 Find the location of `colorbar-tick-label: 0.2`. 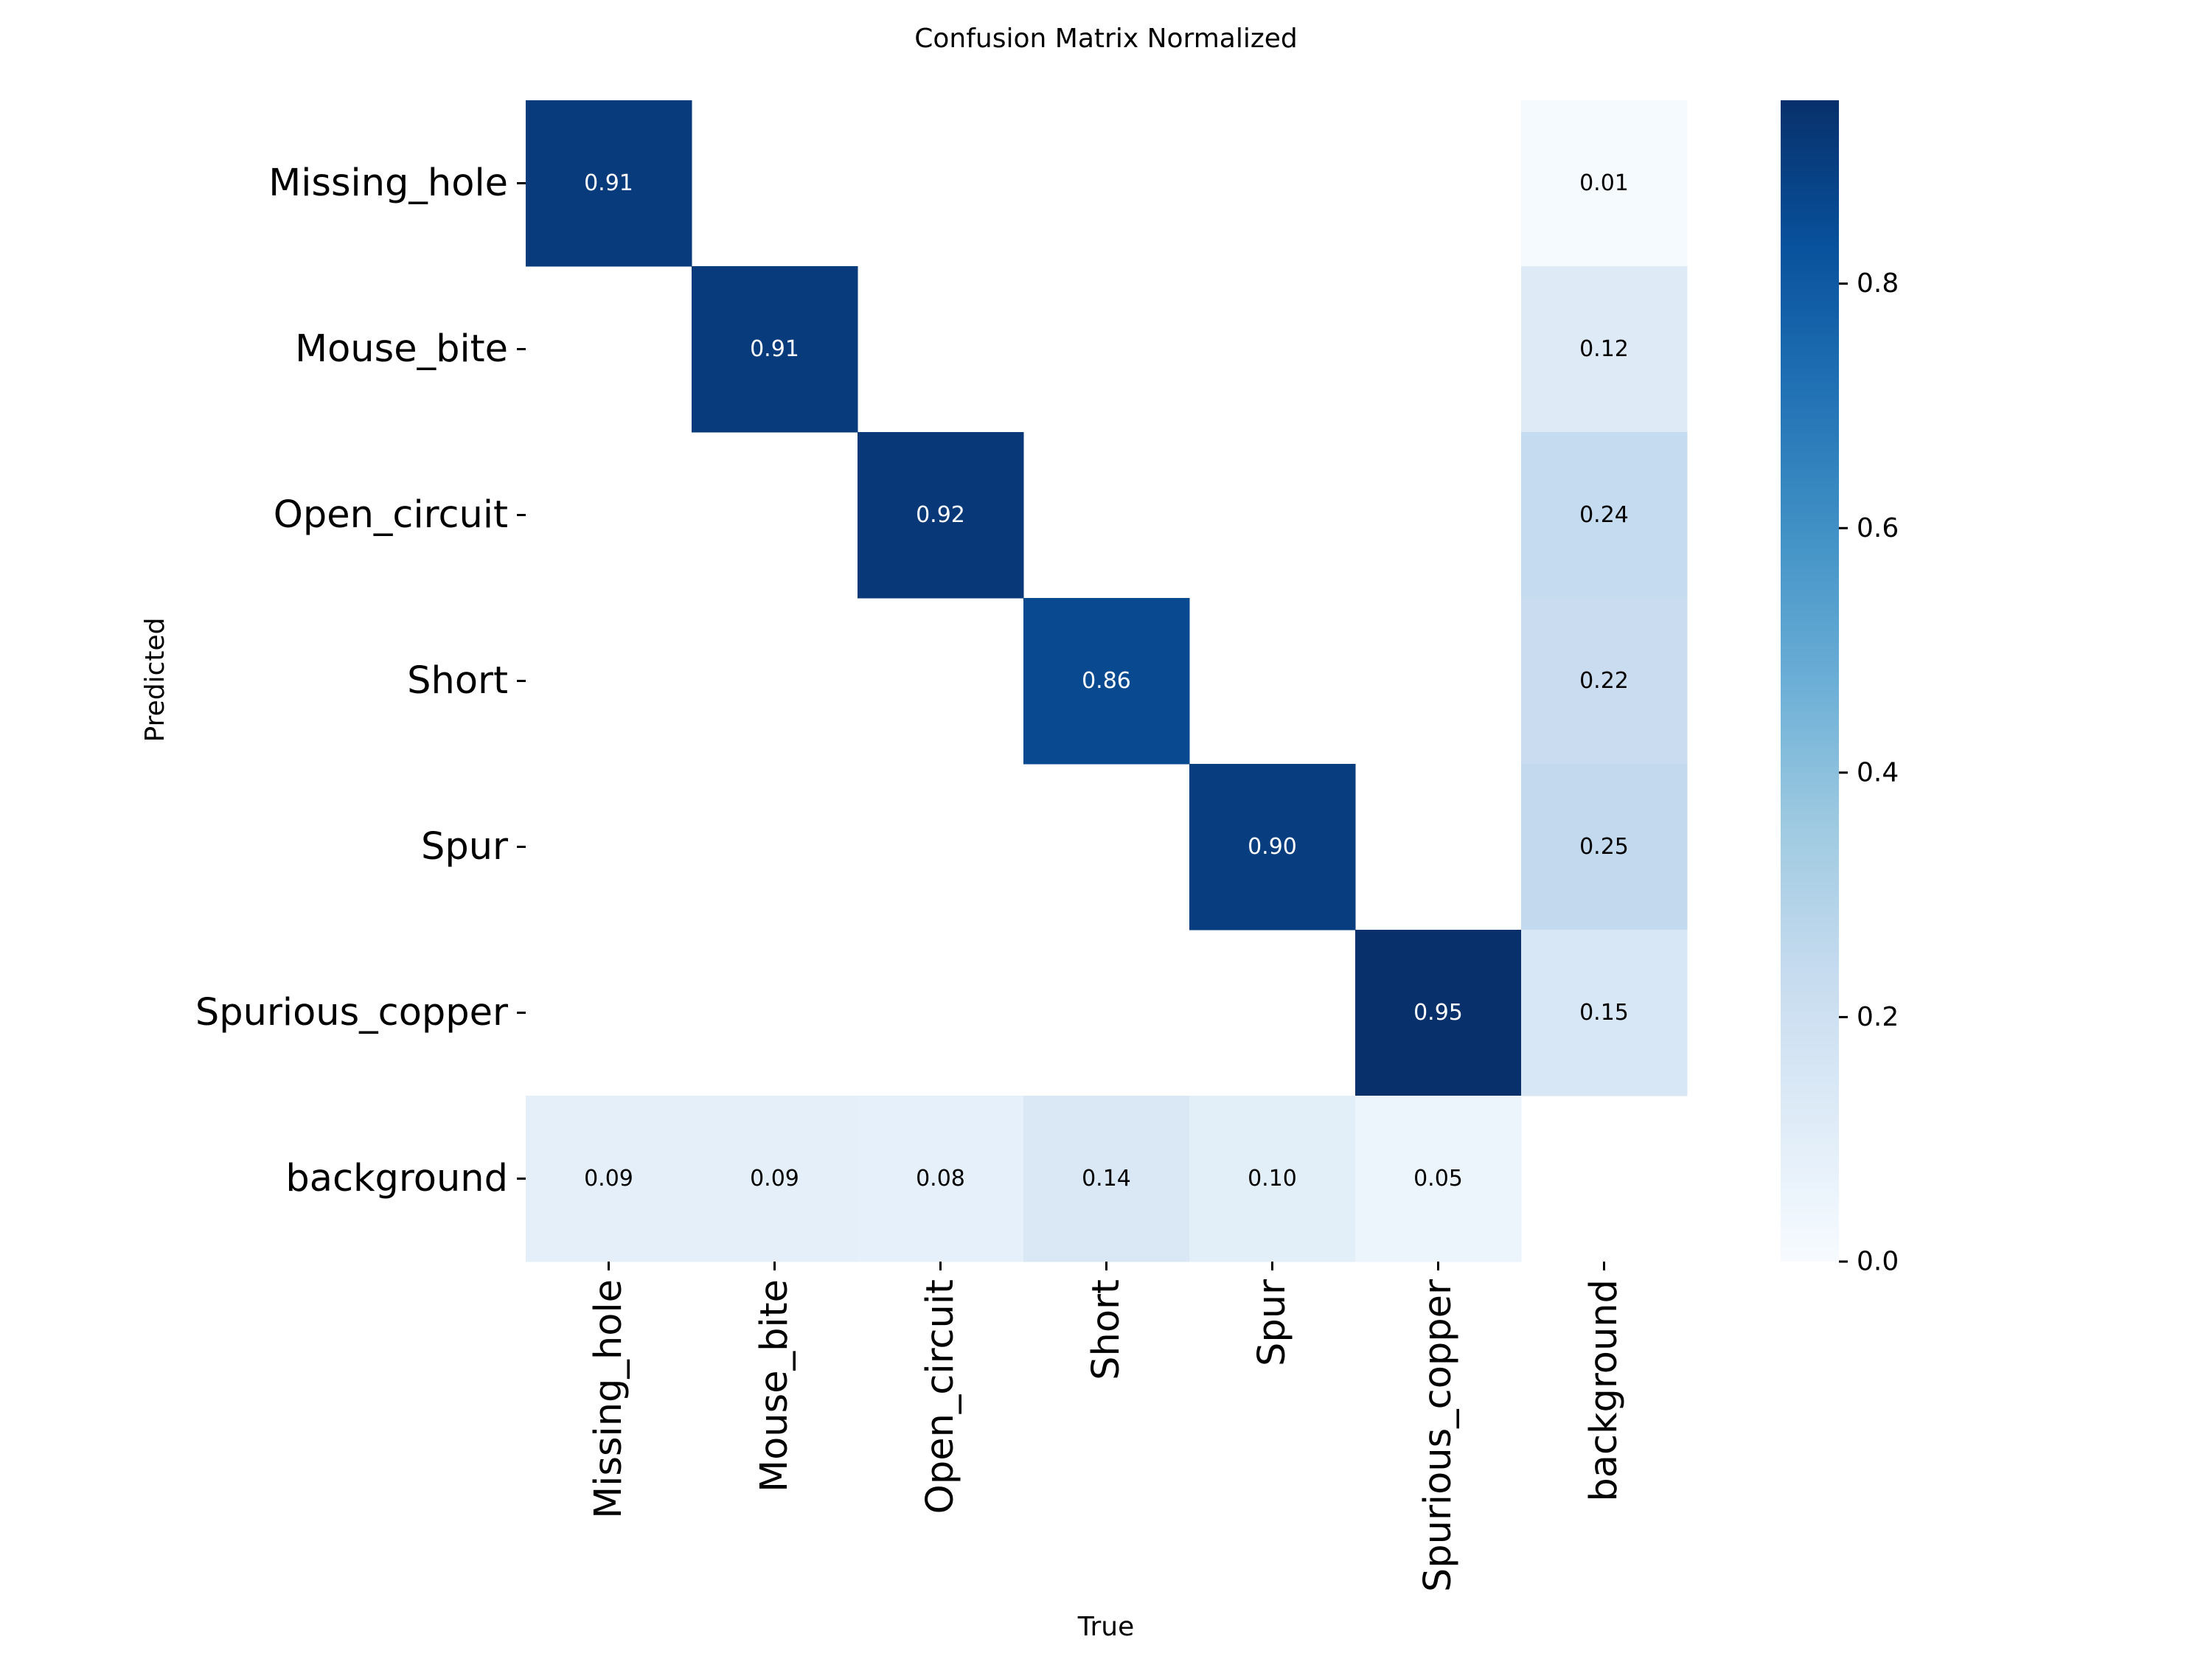

colorbar-tick-label: 0.2 is located at coordinates (1878, 1017).